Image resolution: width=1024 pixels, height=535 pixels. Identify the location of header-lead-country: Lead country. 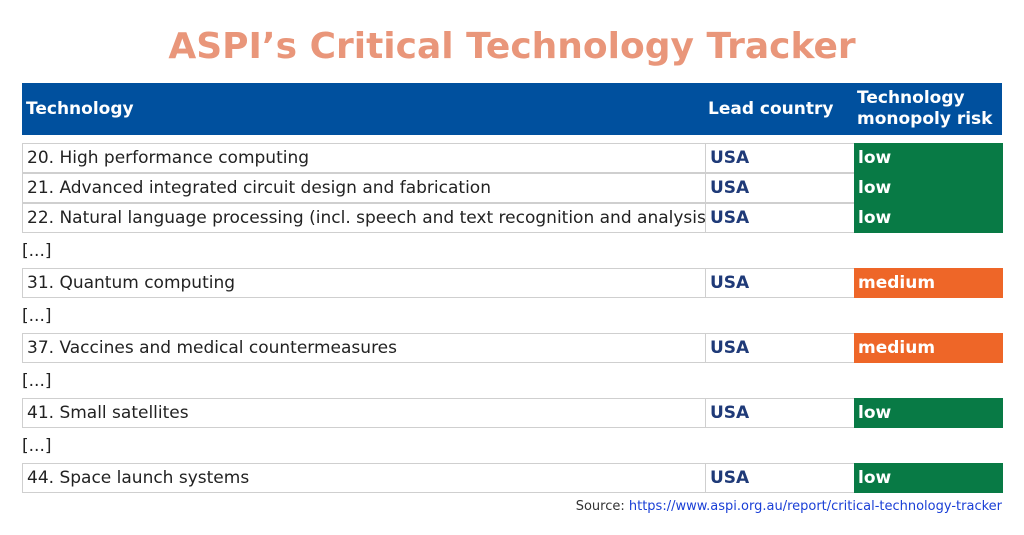
(771, 108).